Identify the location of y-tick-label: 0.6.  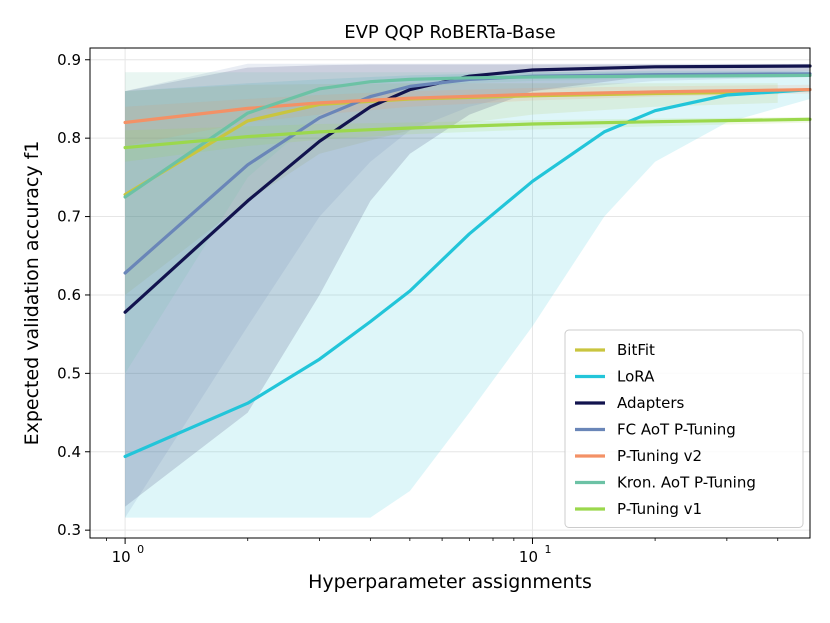
(69, 295).